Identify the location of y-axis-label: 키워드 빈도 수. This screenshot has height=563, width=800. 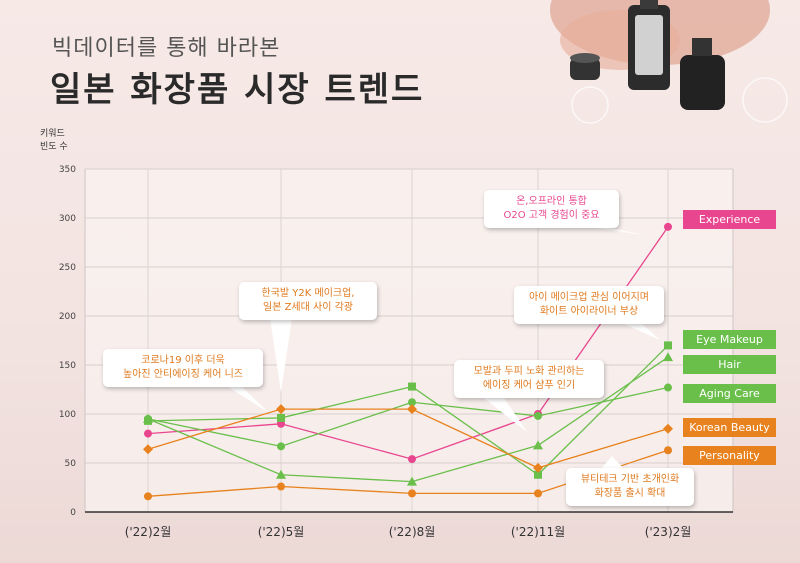
(54, 140).